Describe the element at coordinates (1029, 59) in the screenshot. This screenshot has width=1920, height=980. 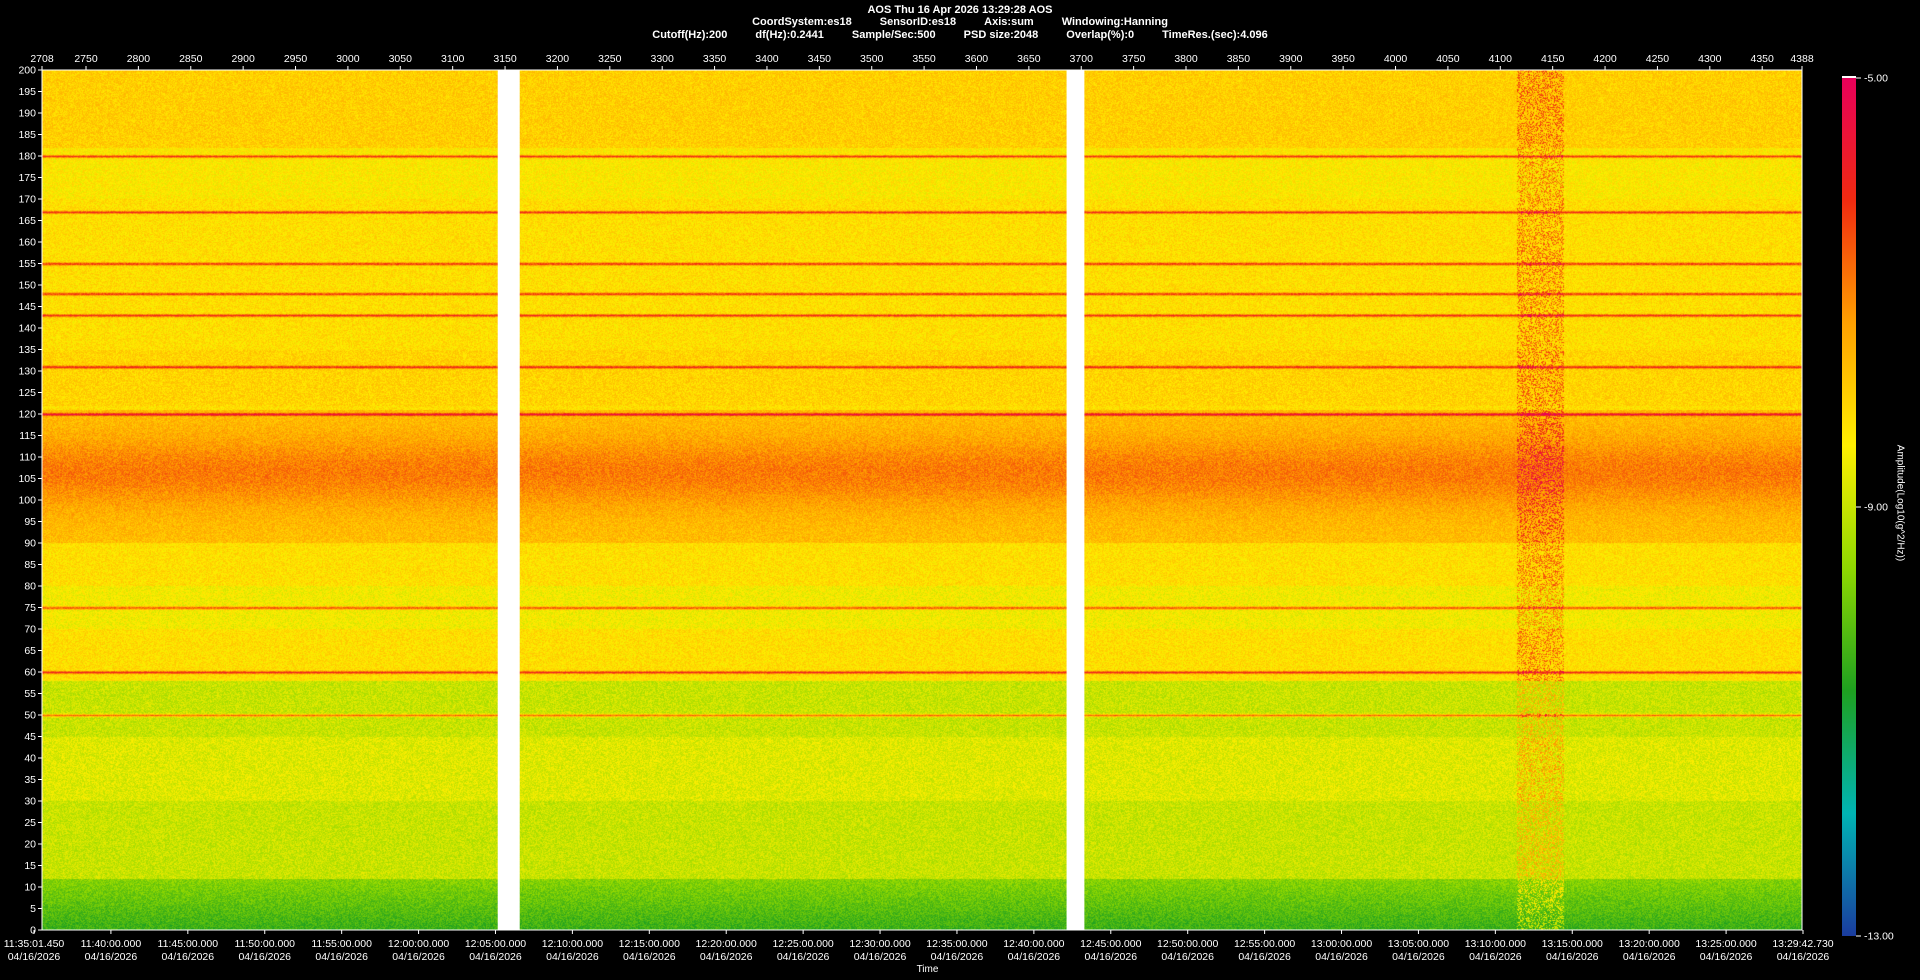
I see `top-tick-label: 3650` at that location.